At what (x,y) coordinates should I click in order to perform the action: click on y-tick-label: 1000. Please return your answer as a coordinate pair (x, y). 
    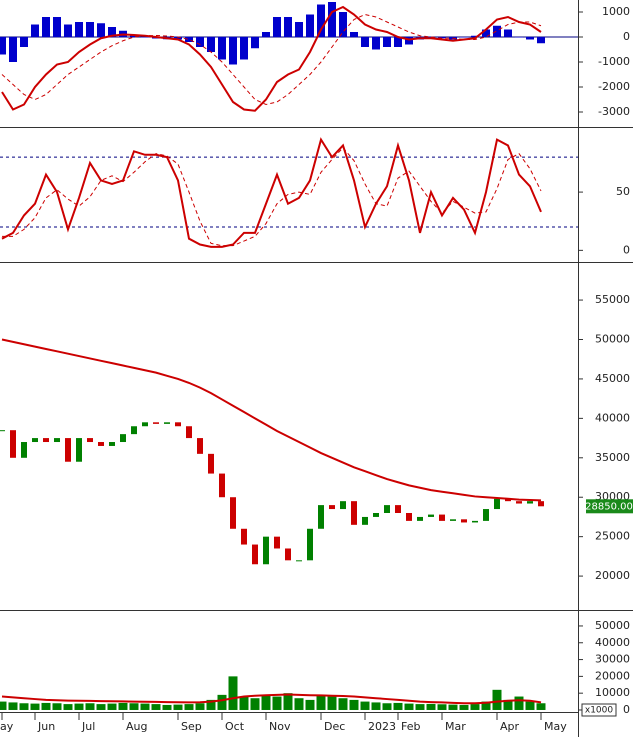
    Looking at the image, I should click on (616, 11).